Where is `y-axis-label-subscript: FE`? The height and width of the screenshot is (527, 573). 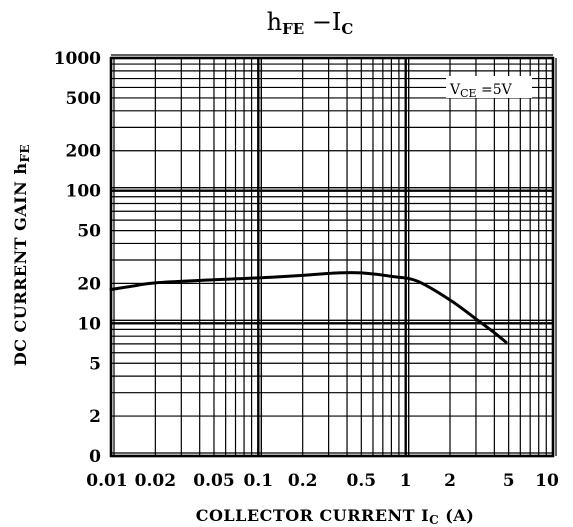 y-axis-label-subscript: FE is located at coordinates (25, 153).